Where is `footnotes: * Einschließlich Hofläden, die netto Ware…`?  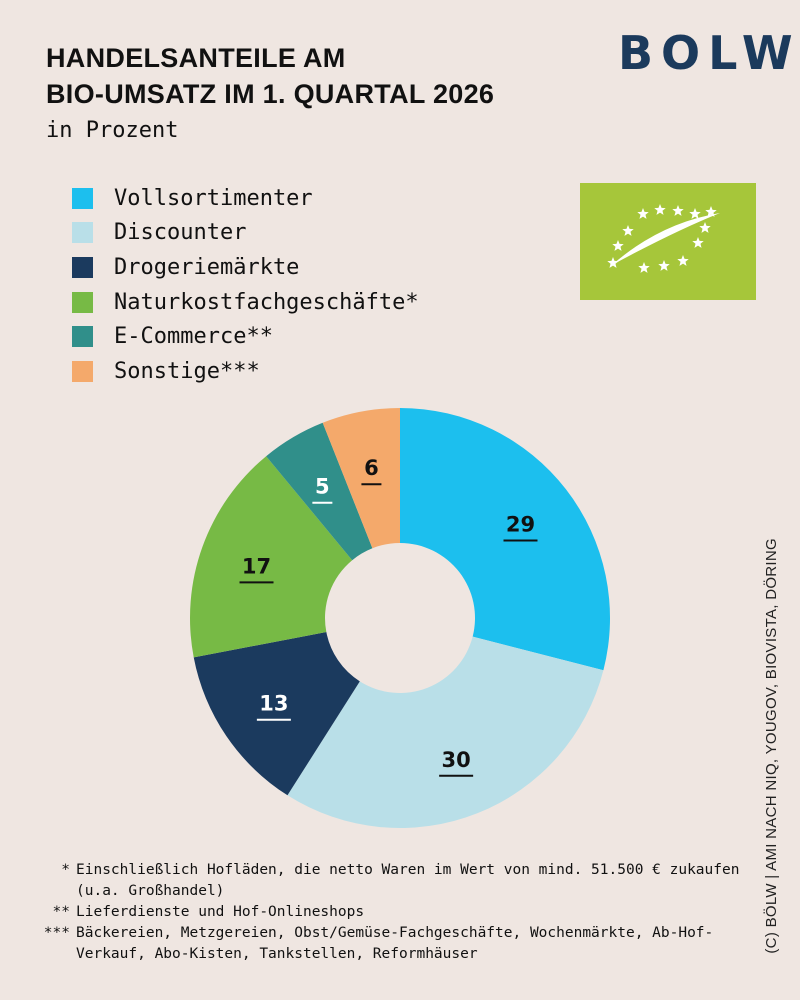
footnotes: * Einschließlich Hofläden, die netto Ware… is located at coordinates (390, 912).